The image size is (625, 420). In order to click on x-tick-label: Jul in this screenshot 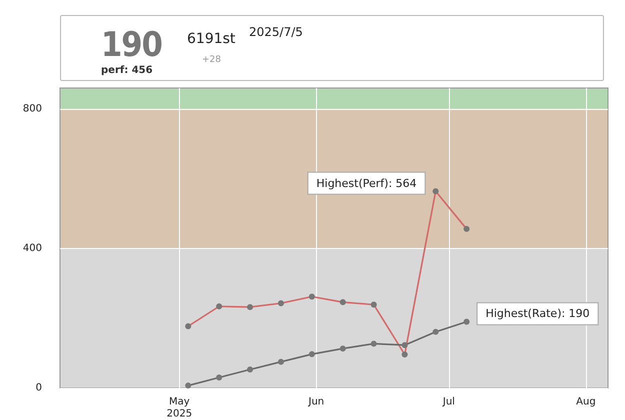, I will do `click(448, 402)`.